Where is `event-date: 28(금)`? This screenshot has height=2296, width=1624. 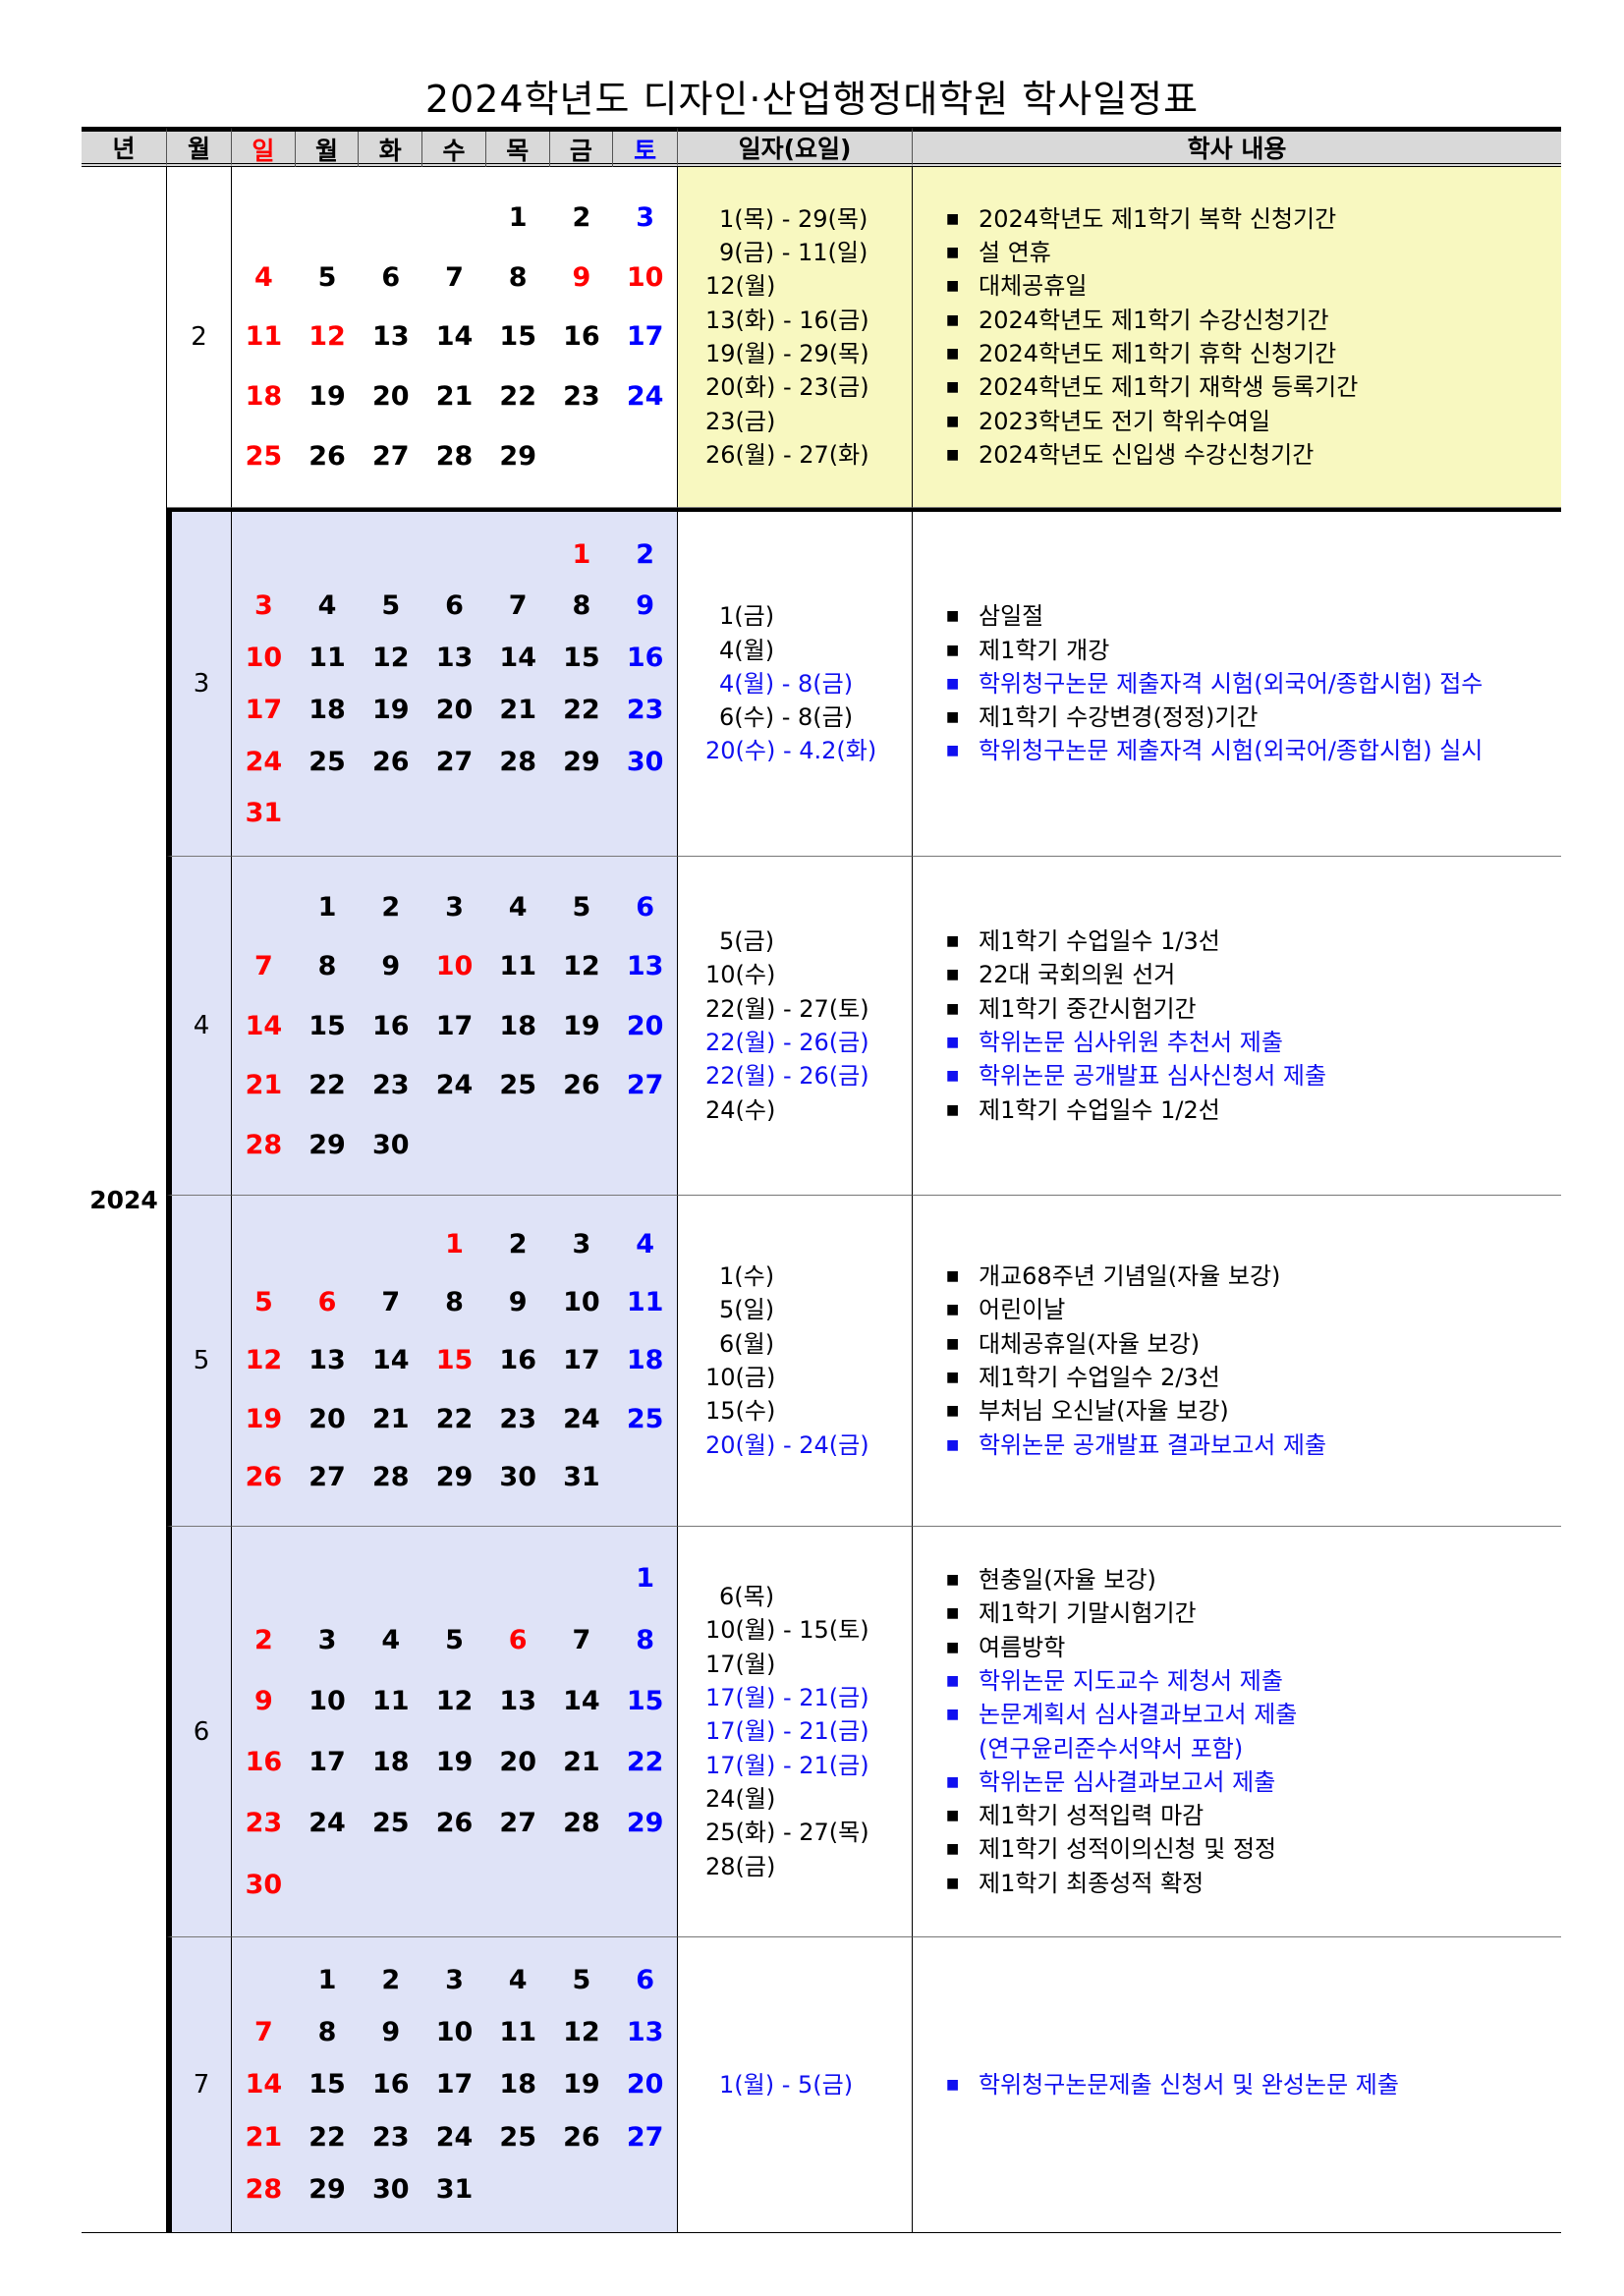 event-date: 28(금) is located at coordinates (740, 1866).